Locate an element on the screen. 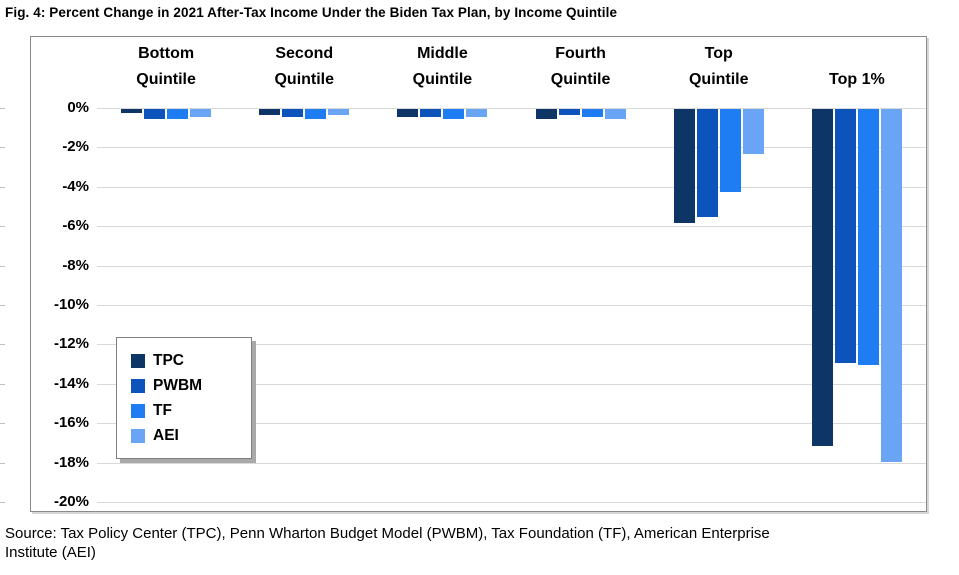  y-tick-label: 0% is located at coordinates (78, 107).